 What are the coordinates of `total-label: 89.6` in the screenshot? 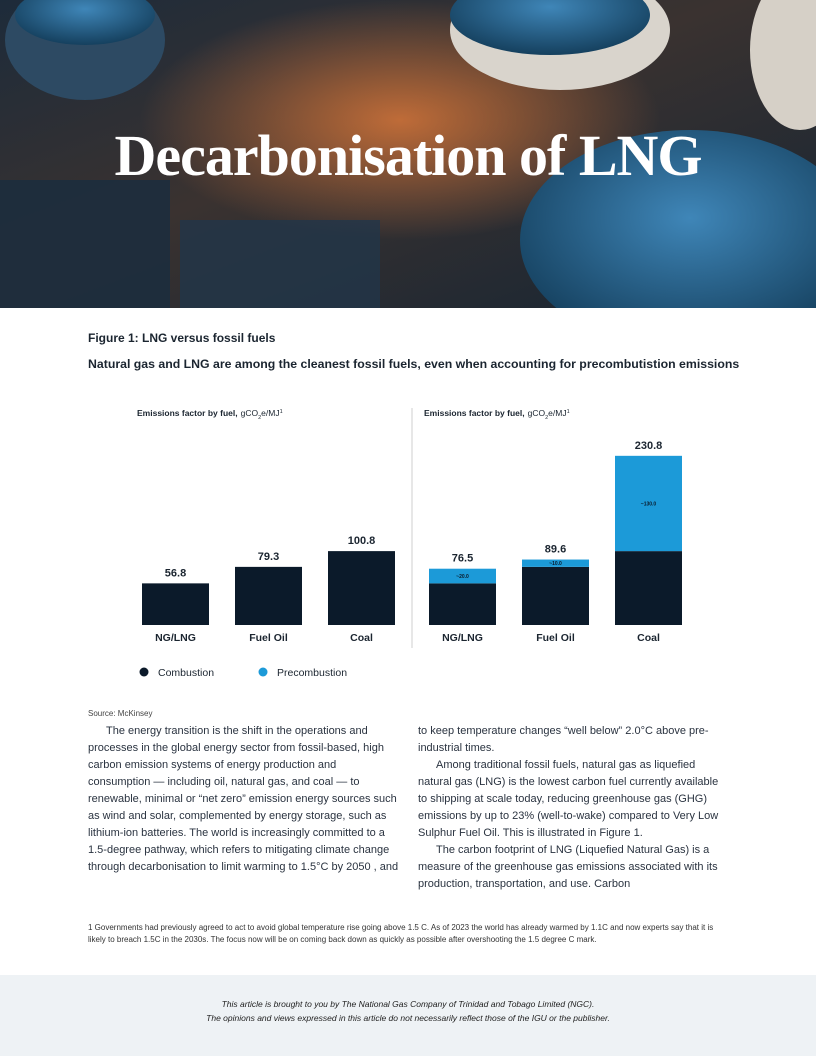 It's located at (555, 550).